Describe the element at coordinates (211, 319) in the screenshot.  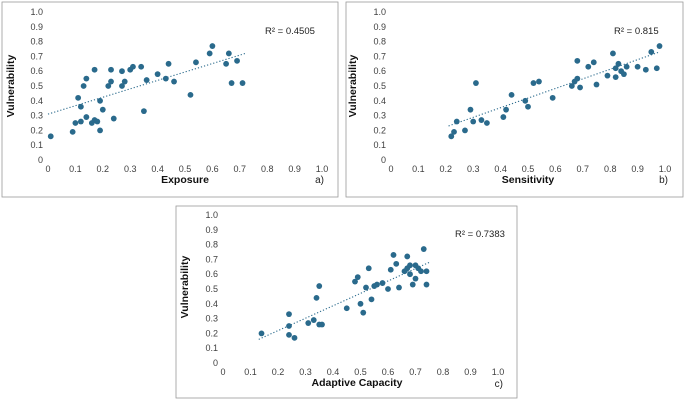
I see `y-tick-label: 0.3` at that location.